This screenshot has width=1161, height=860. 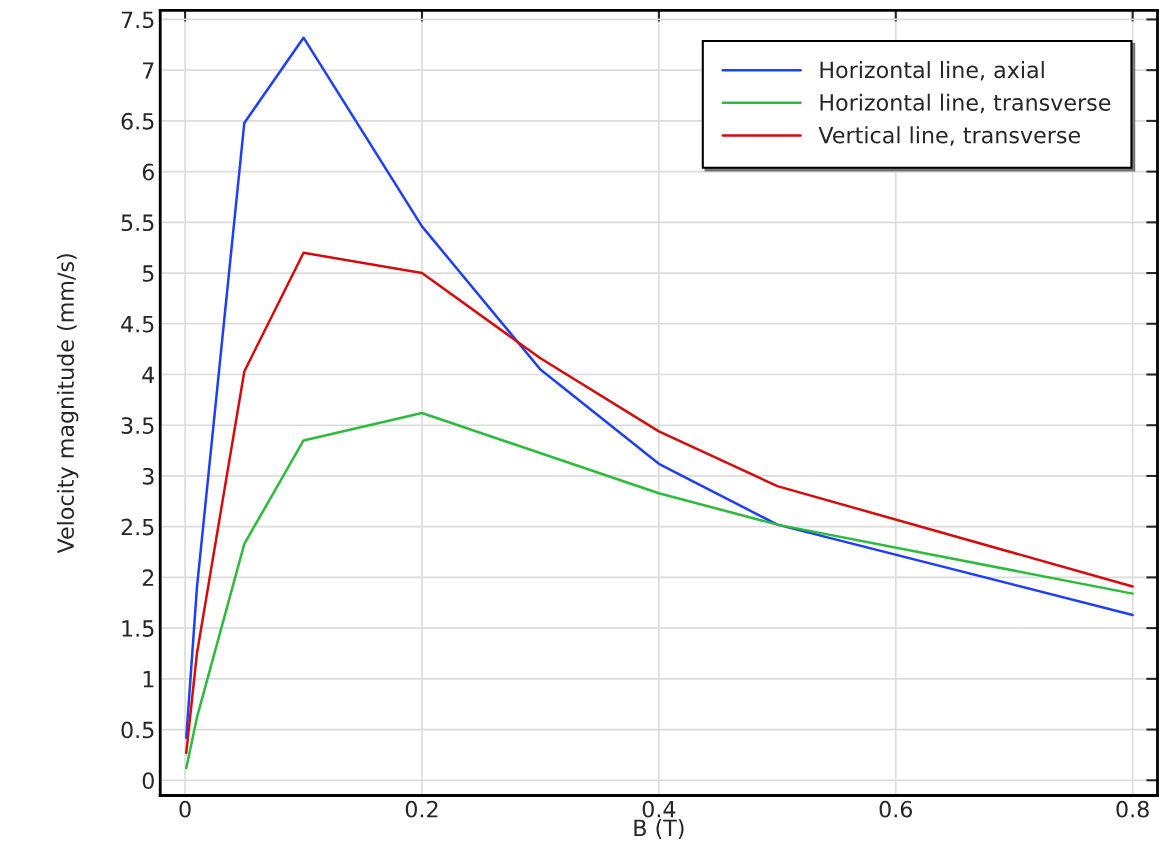 What do you see at coordinates (148, 374) in the screenshot?
I see `y-tick-label: 4` at bounding box center [148, 374].